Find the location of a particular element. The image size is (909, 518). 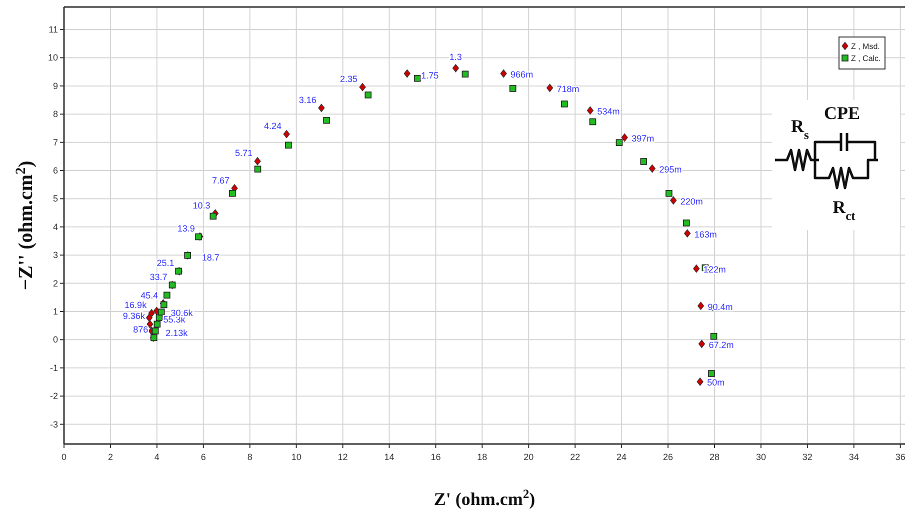

x-tick-label: 12 is located at coordinates (343, 457).